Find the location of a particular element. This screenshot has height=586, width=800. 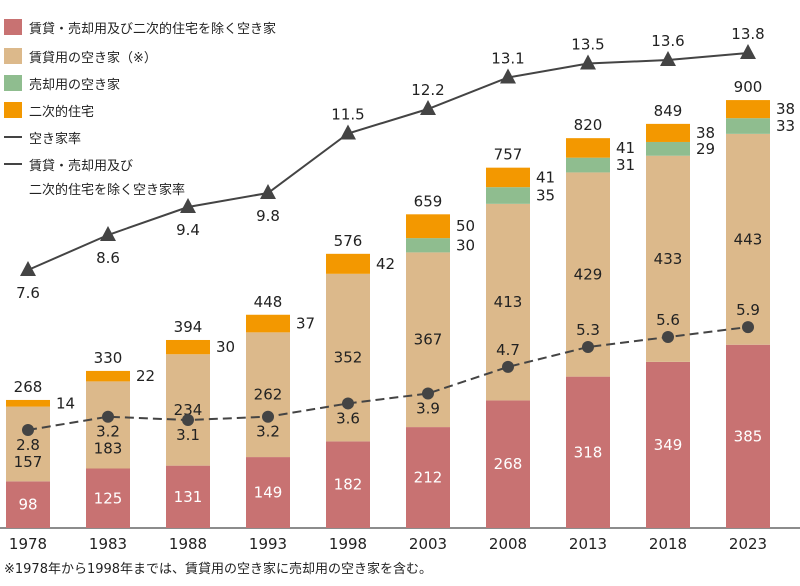

rate-label: 13.8 is located at coordinates (747, 34).